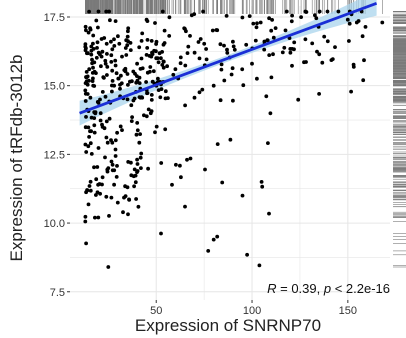 The height and width of the screenshot is (338, 406). What do you see at coordinates (156, 311) in the screenshot?
I see `x-tick-label: 50` at bounding box center [156, 311].